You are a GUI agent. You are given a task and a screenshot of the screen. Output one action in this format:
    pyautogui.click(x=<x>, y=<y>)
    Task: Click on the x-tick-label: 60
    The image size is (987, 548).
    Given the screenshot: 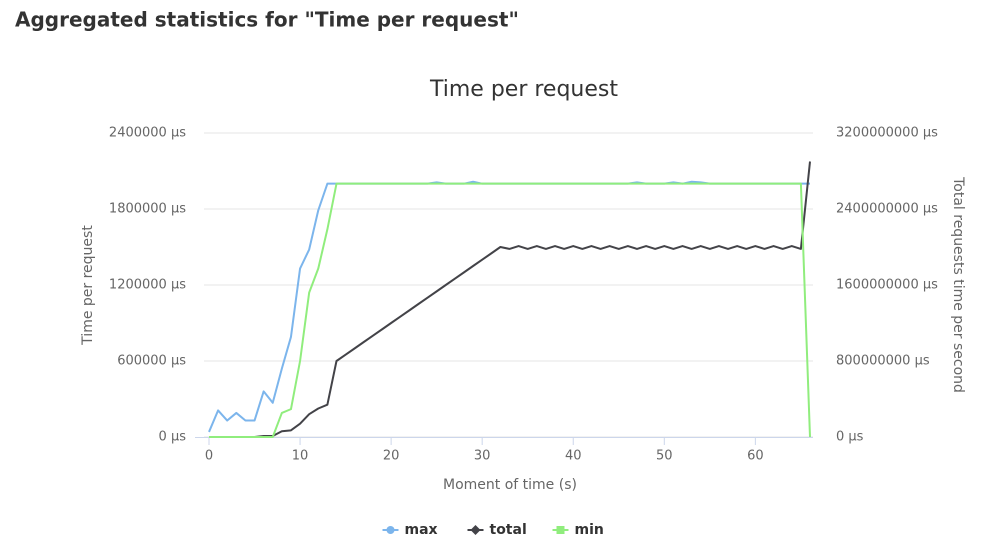 What is the action you would take?
    pyautogui.click(x=755, y=456)
    